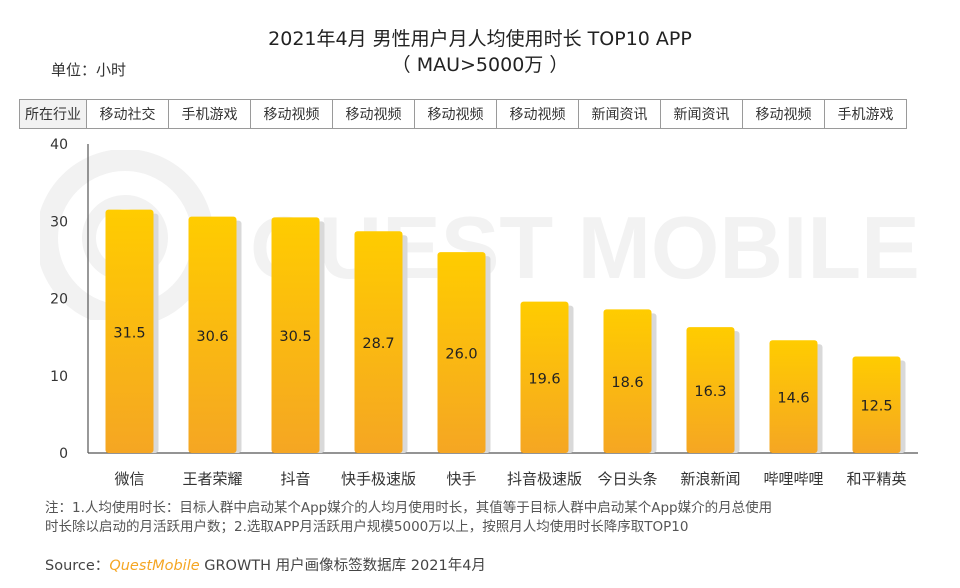 The image size is (960, 588). Describe the element at coordinates (128, 114) in the screenshot. I see `industry-cell: 移动社交` at that location.